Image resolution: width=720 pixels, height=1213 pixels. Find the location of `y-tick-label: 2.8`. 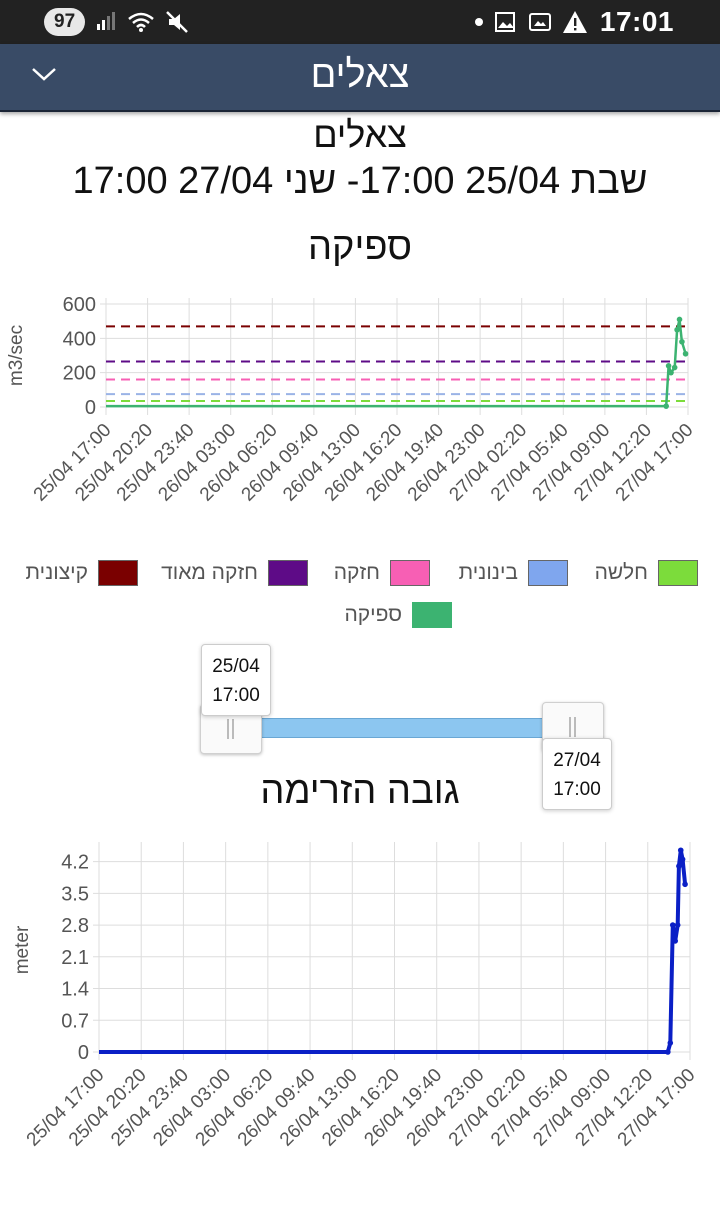

y-tick-label: 2.8 is located at coordinates (75, 926).